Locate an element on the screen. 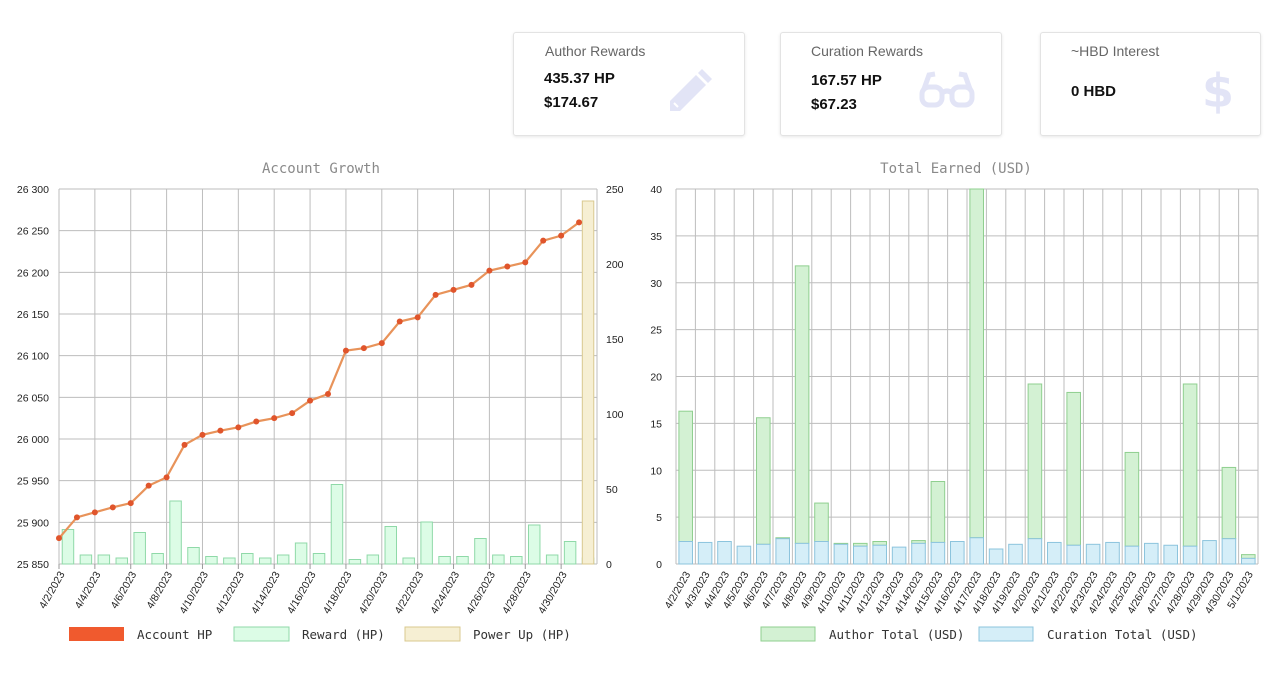 Image resolution: width=1280 pixels, height=677 pixels. powerup-bar is located at coordinates (588, 382).